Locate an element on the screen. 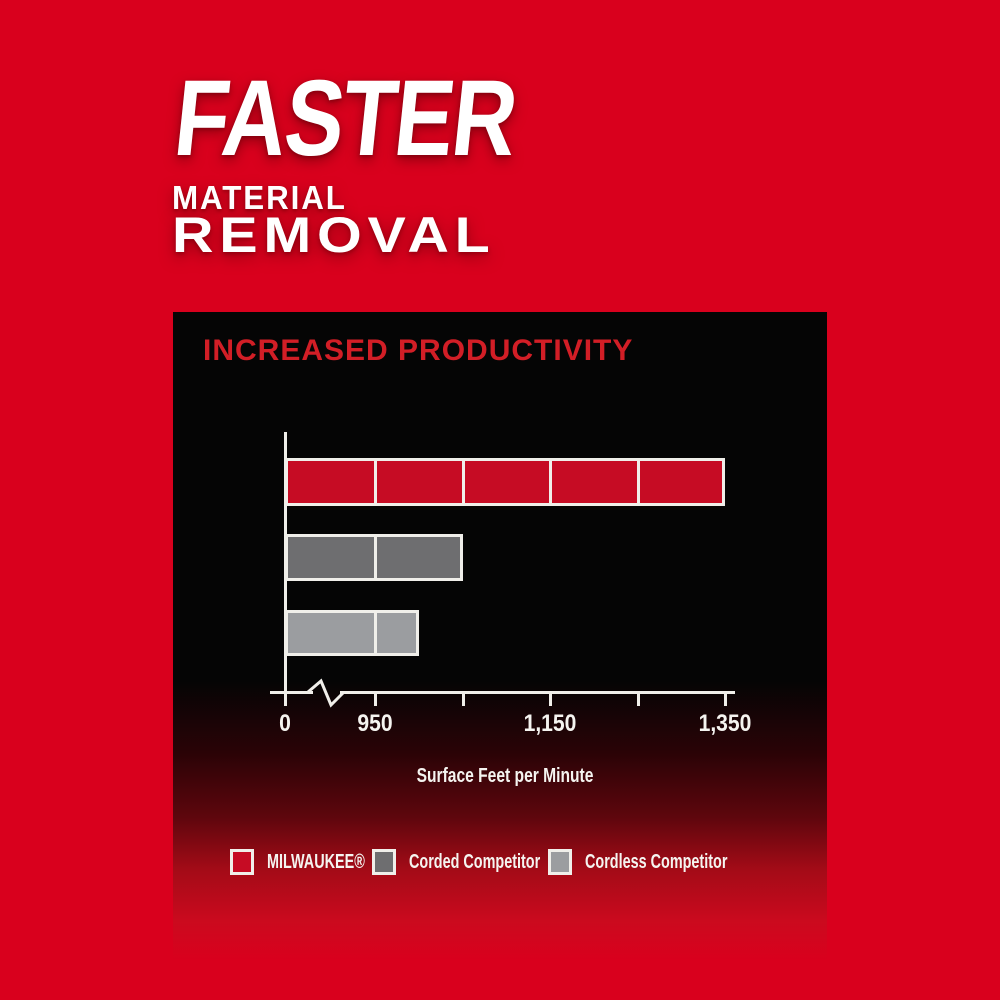 The width and height of the screenshot is (1000, 1000). legend-swatch-cordless-competitor is located at coordinates (560, 862).